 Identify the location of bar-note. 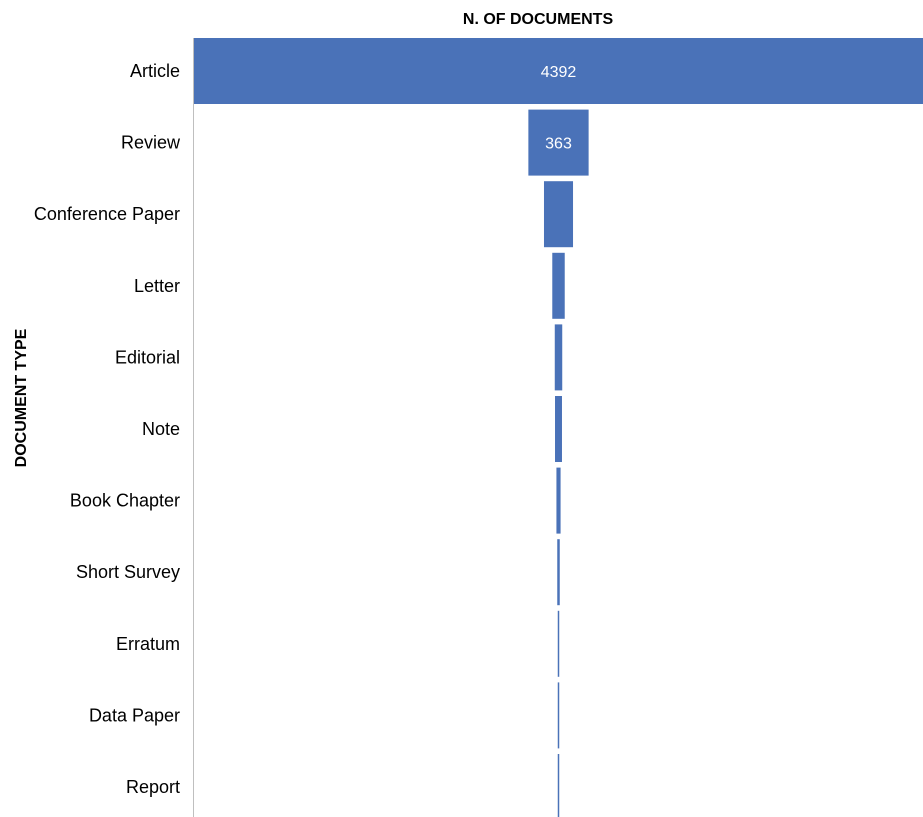
(558, 429).